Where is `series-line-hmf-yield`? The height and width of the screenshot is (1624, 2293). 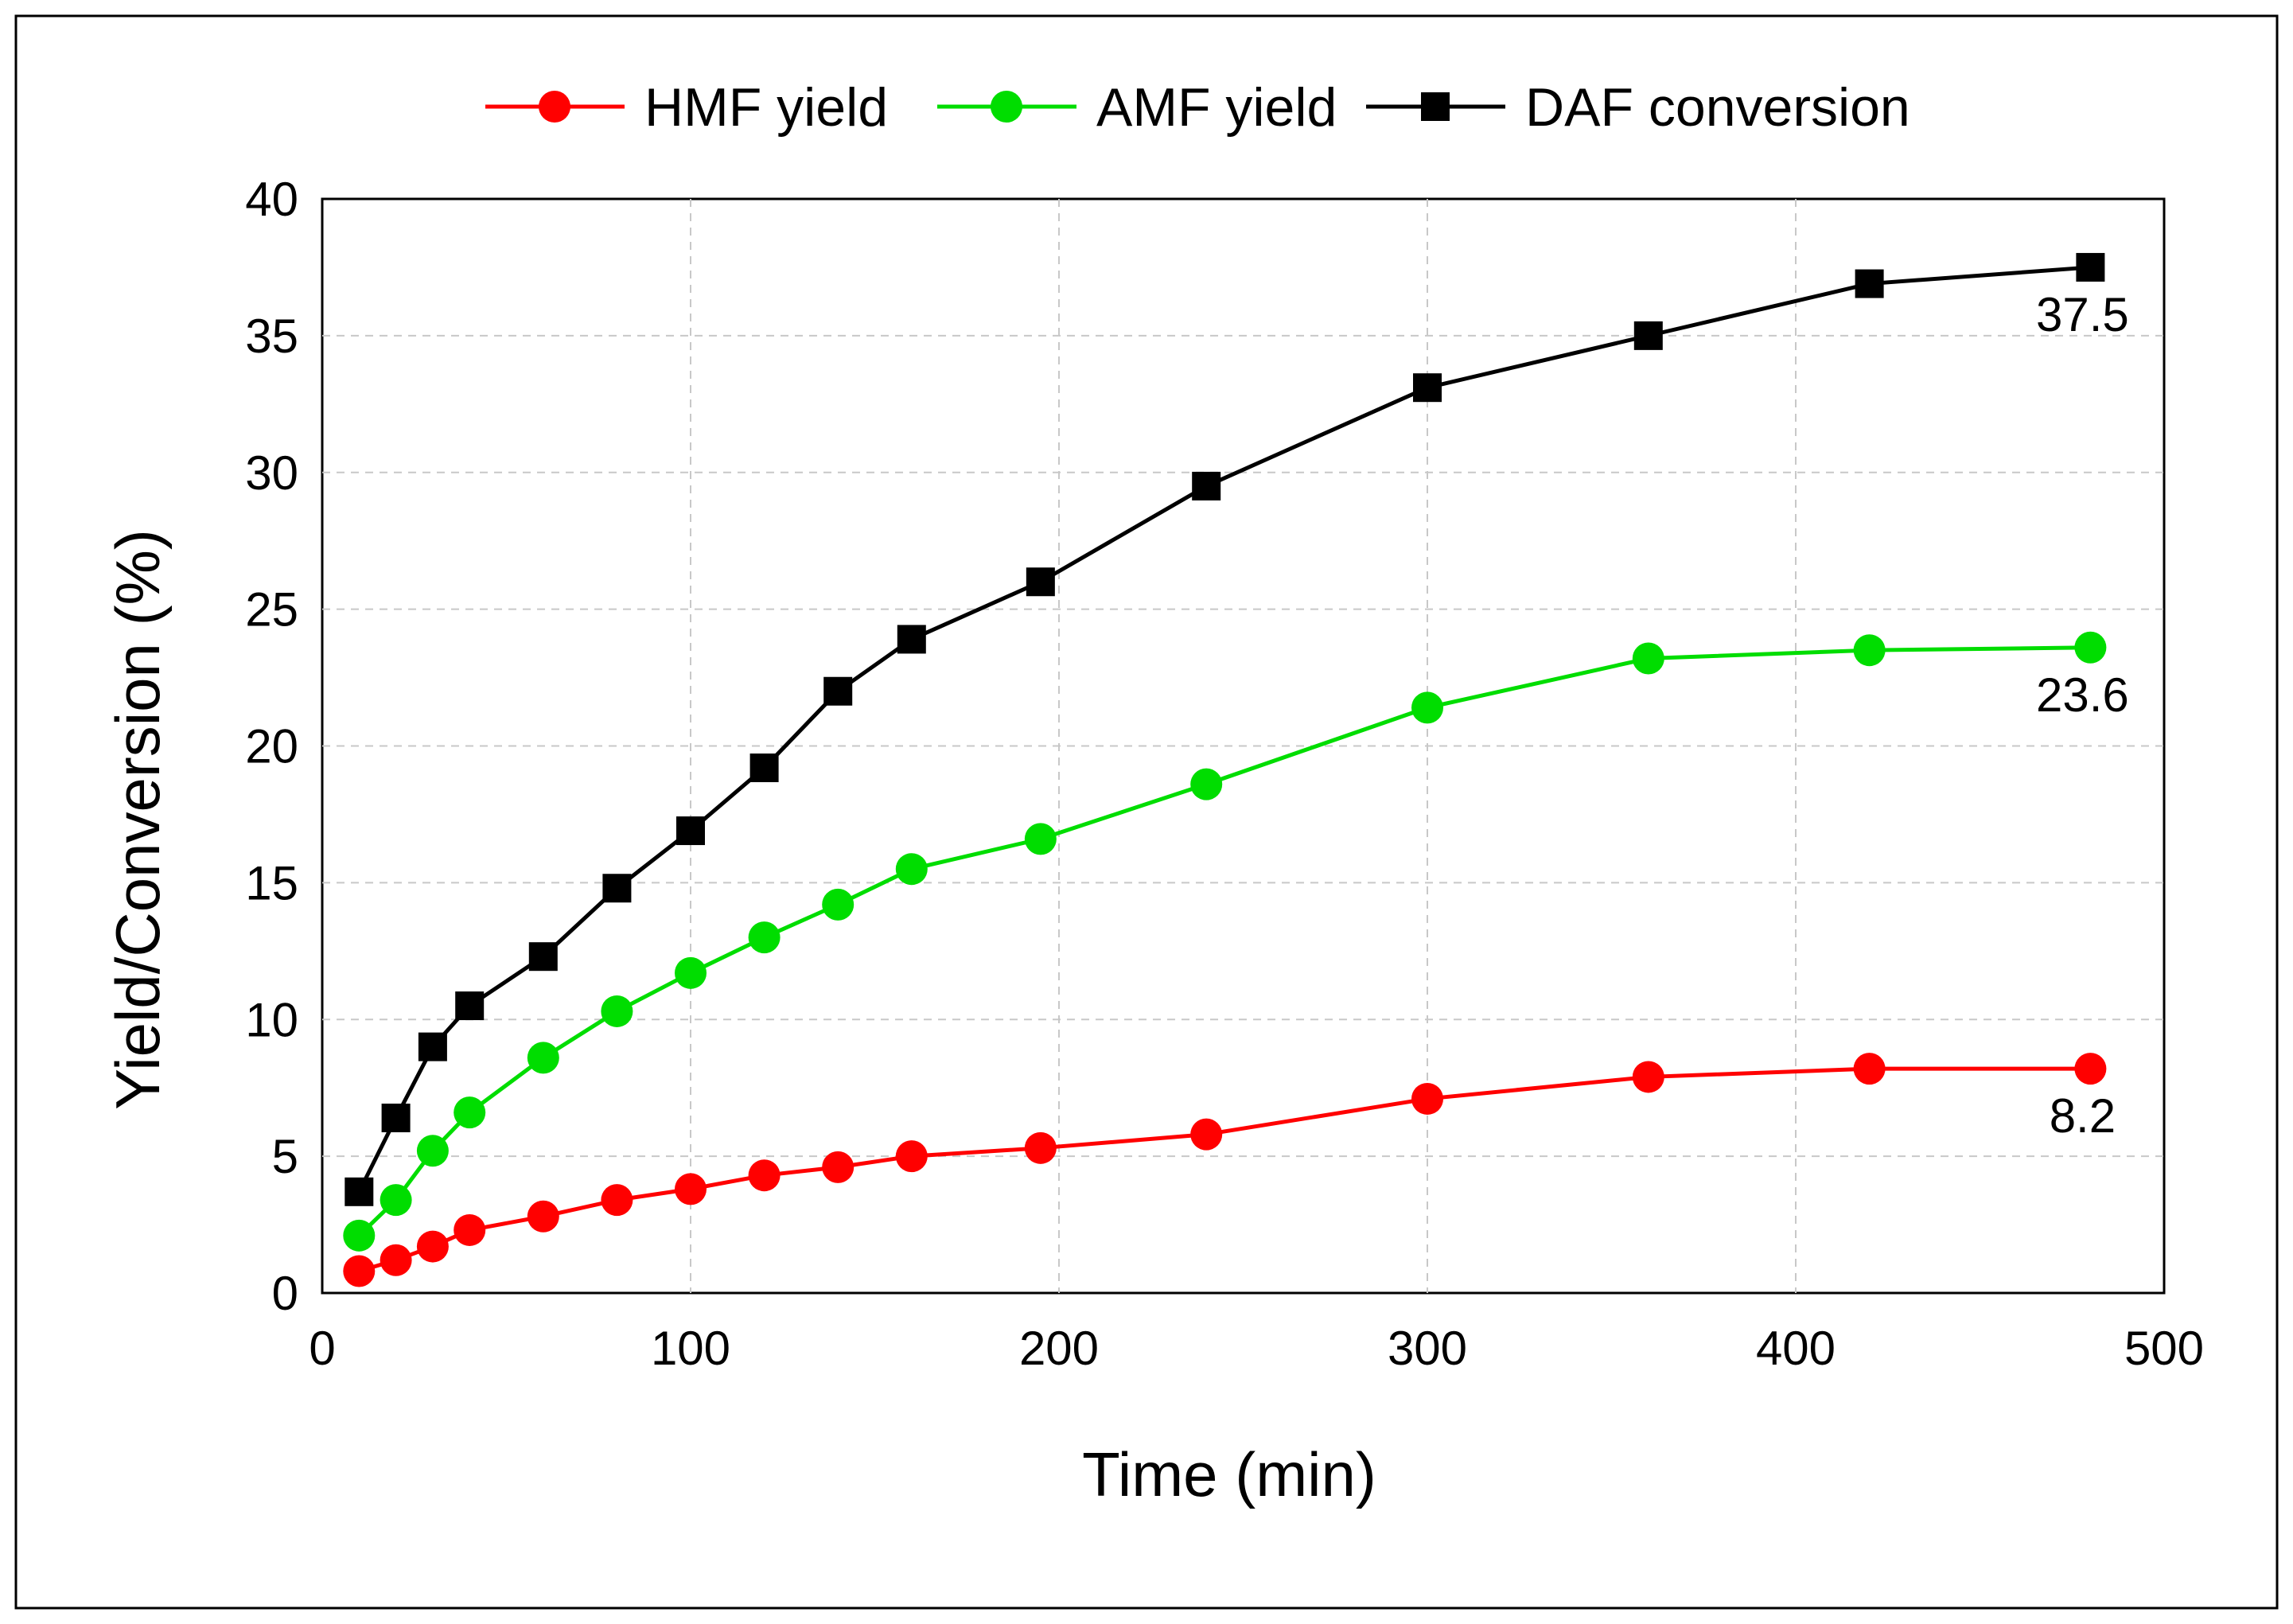
series-line-hmf-yield is located at coordinates (1224, 1169).